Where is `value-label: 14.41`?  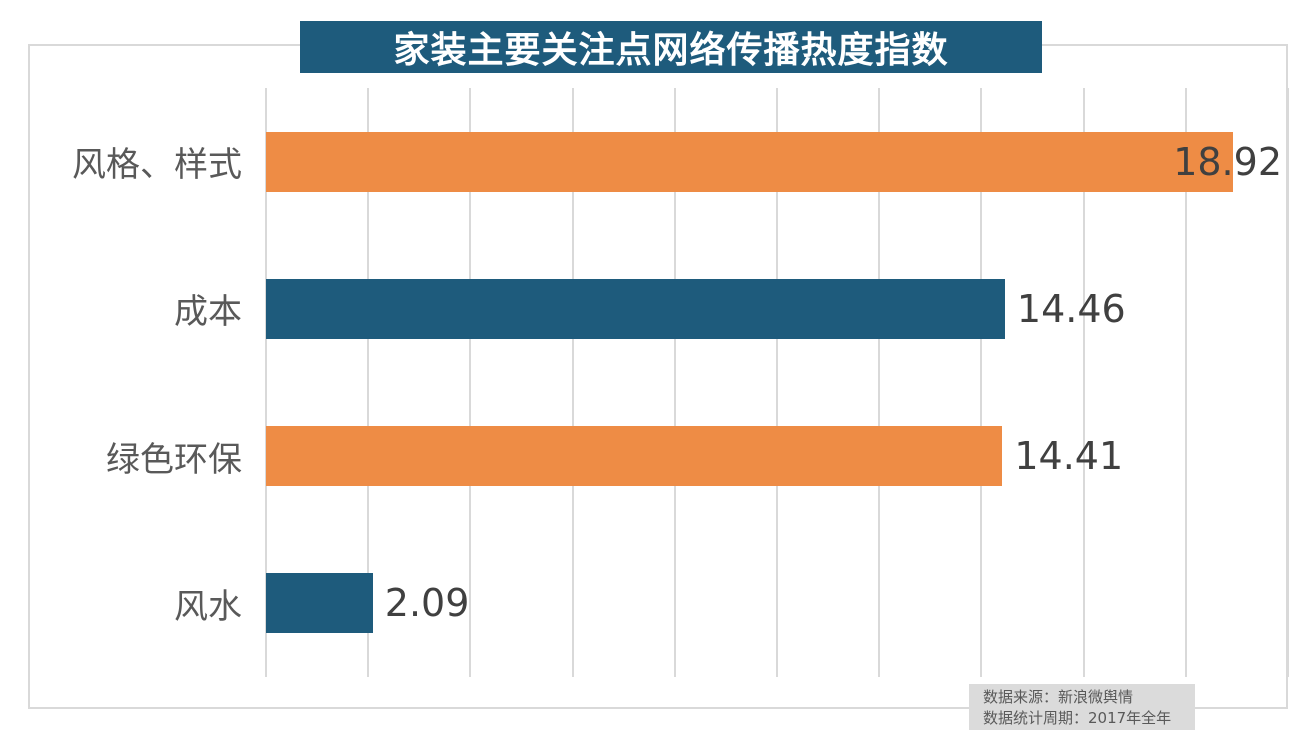
value-label: 14.41 is located at coordinates (1069, 456).